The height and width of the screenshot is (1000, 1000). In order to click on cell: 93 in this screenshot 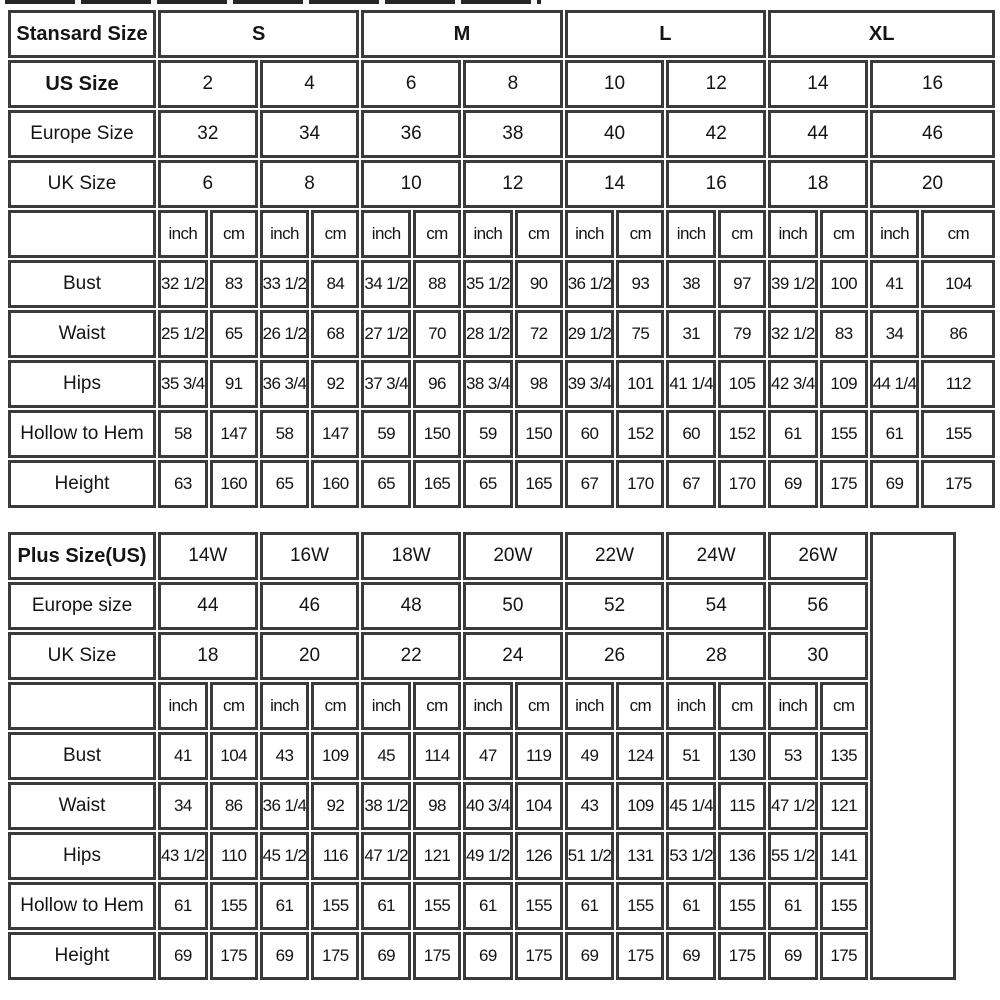, I will do `click(640, 284)`.